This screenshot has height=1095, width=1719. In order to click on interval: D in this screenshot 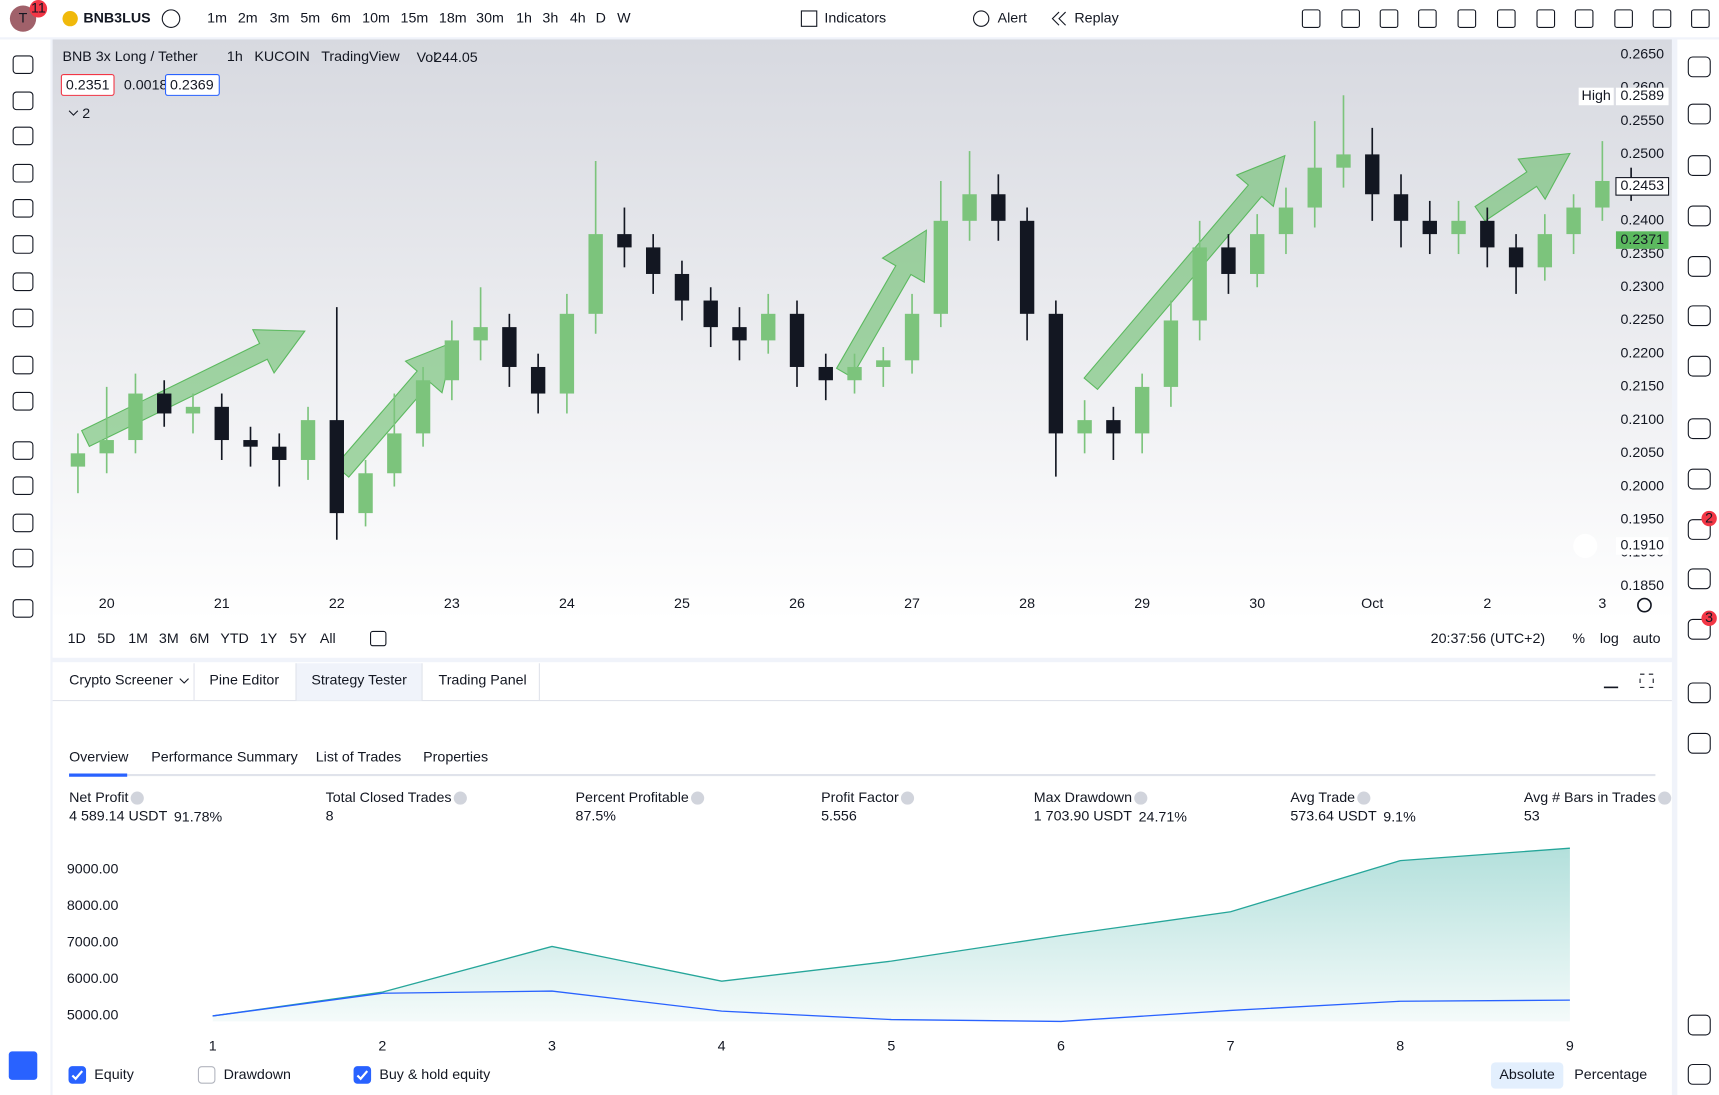, I will do `click(601, 18)`.